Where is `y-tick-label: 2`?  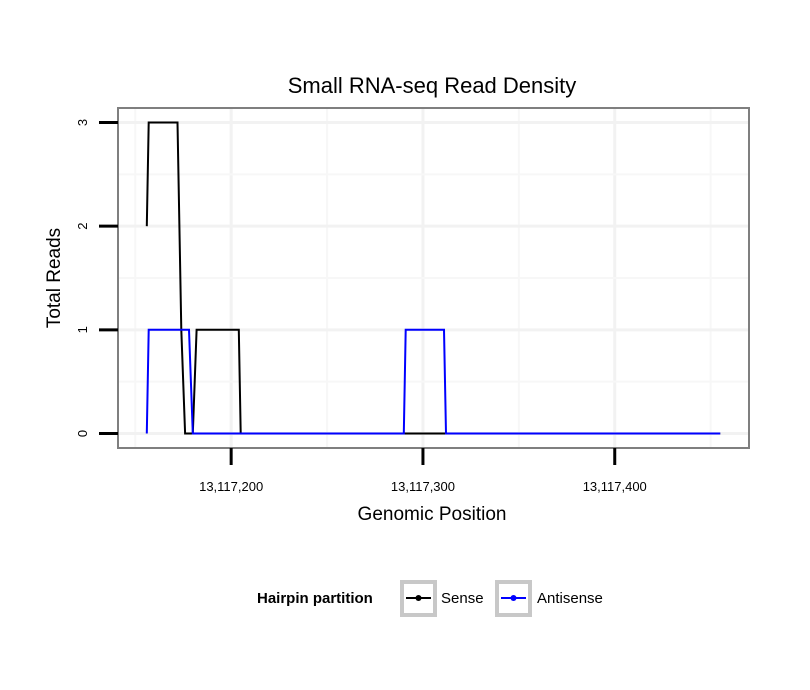
y-tick-label: 2 is located at coordinates (82, 226).